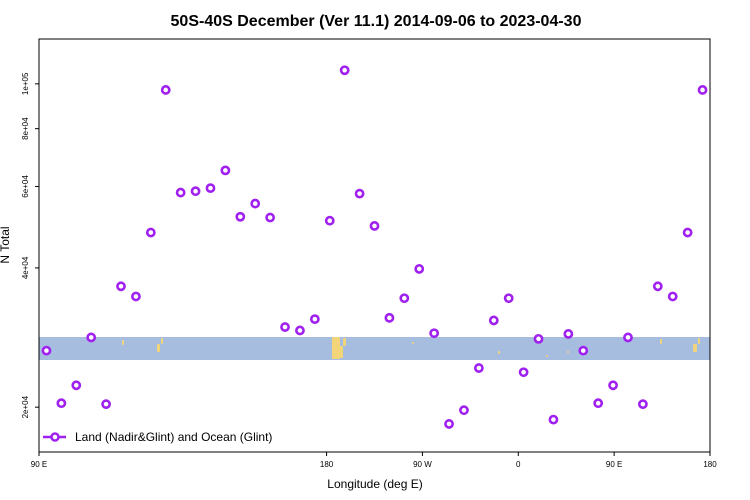 The height and width of the screenshot is (500, 750). What do you see at coordinates (173, 437) in the screenshot?
I see `legend-label: Land (Nadir&Glint) and Ocean (Glint)` at bounding box center [173, 437].